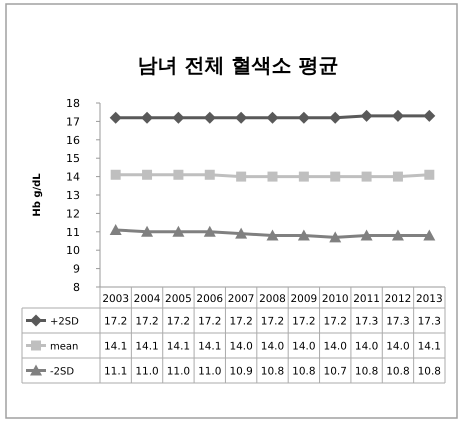 This screenshot has width=468, height=422. I want to click on x-tick-label: 2008, so click(272, 299).